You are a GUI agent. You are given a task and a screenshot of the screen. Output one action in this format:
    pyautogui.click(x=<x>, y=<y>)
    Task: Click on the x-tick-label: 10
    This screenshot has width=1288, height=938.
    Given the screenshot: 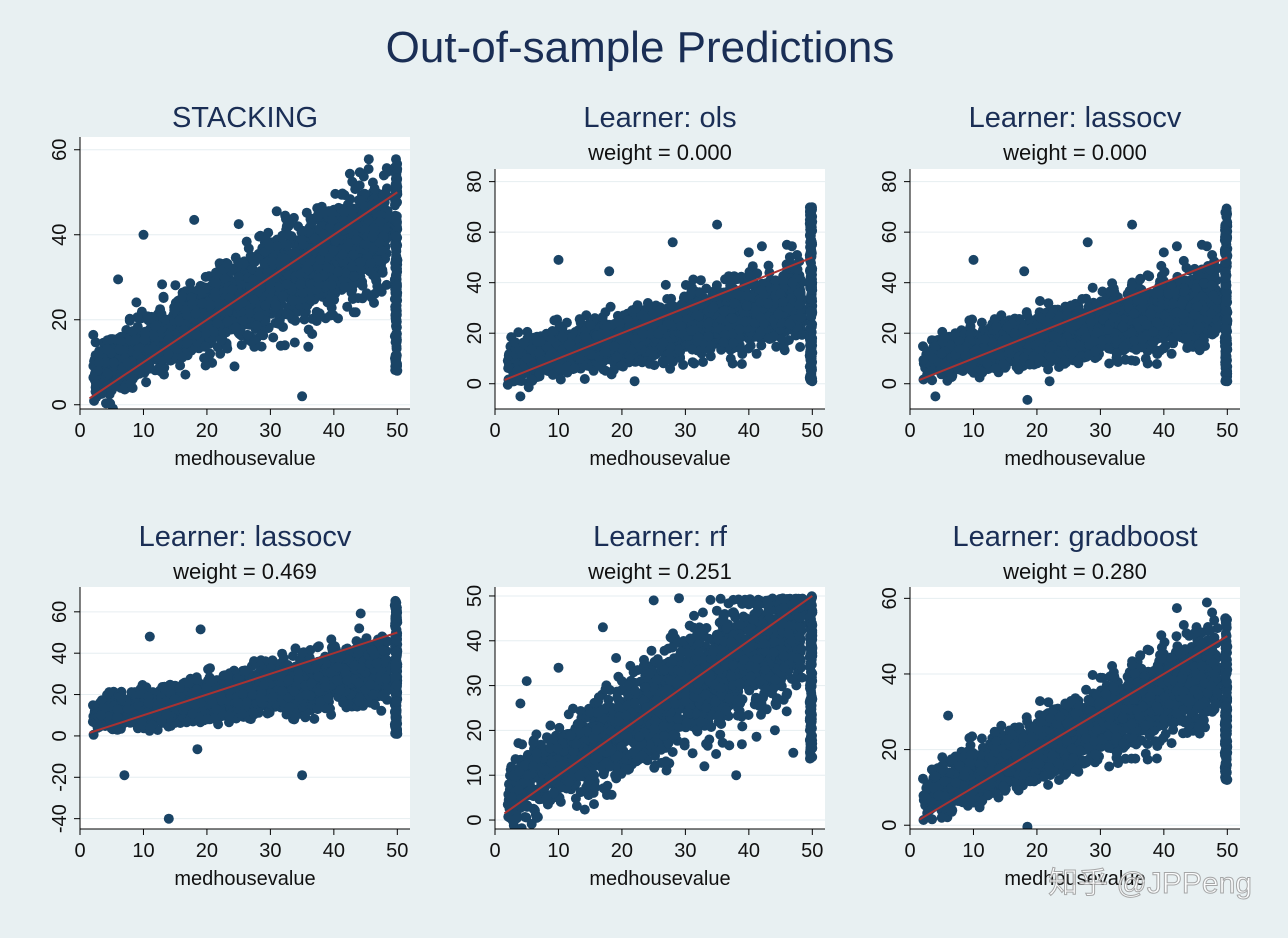 What is the action you would take?
    pyautogui.click(x=558, y=431)
    